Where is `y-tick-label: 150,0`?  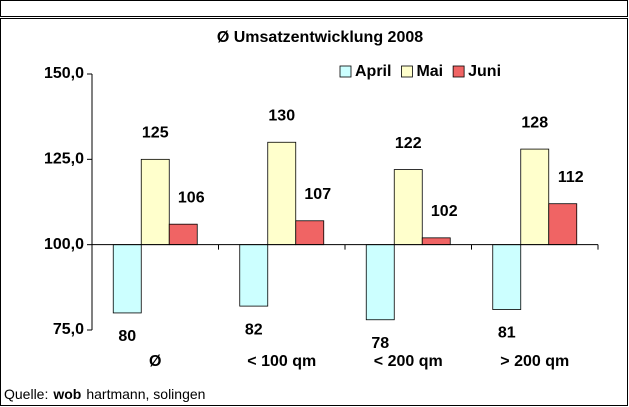 y-tick-label: 150,0 is located at coordinates (64, 73).